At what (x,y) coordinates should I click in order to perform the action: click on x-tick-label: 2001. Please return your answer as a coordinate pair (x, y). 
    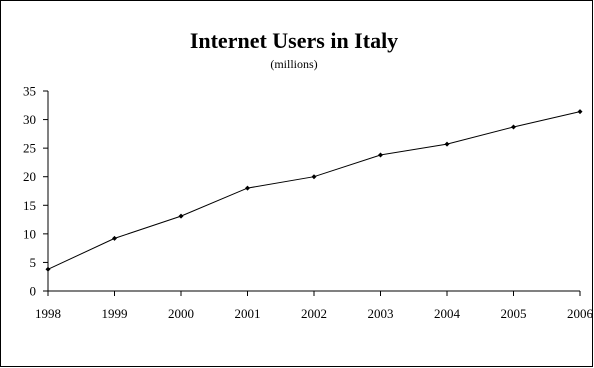
    Looking at the image, I should click on (248, 313).